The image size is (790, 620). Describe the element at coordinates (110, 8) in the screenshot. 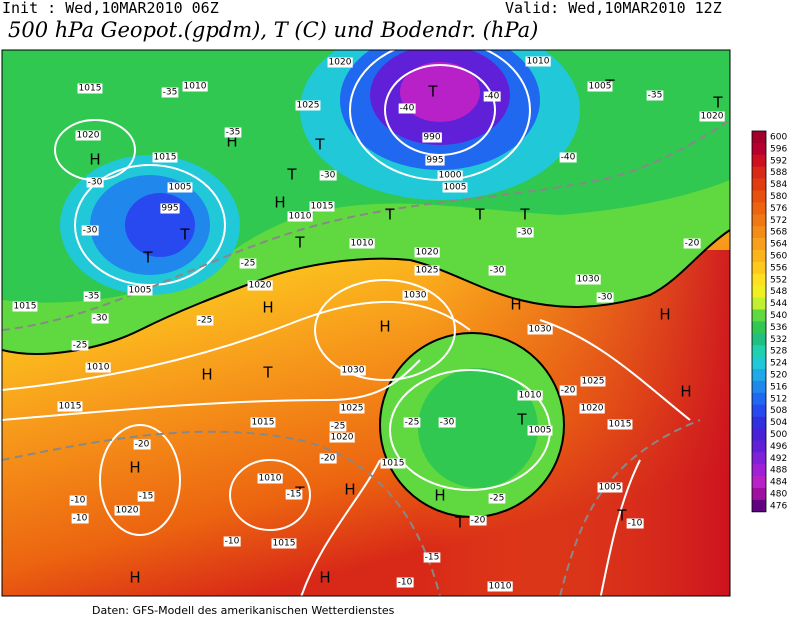

I see `init-time: Init : Wed,10MAR2010 06Z` at that location.